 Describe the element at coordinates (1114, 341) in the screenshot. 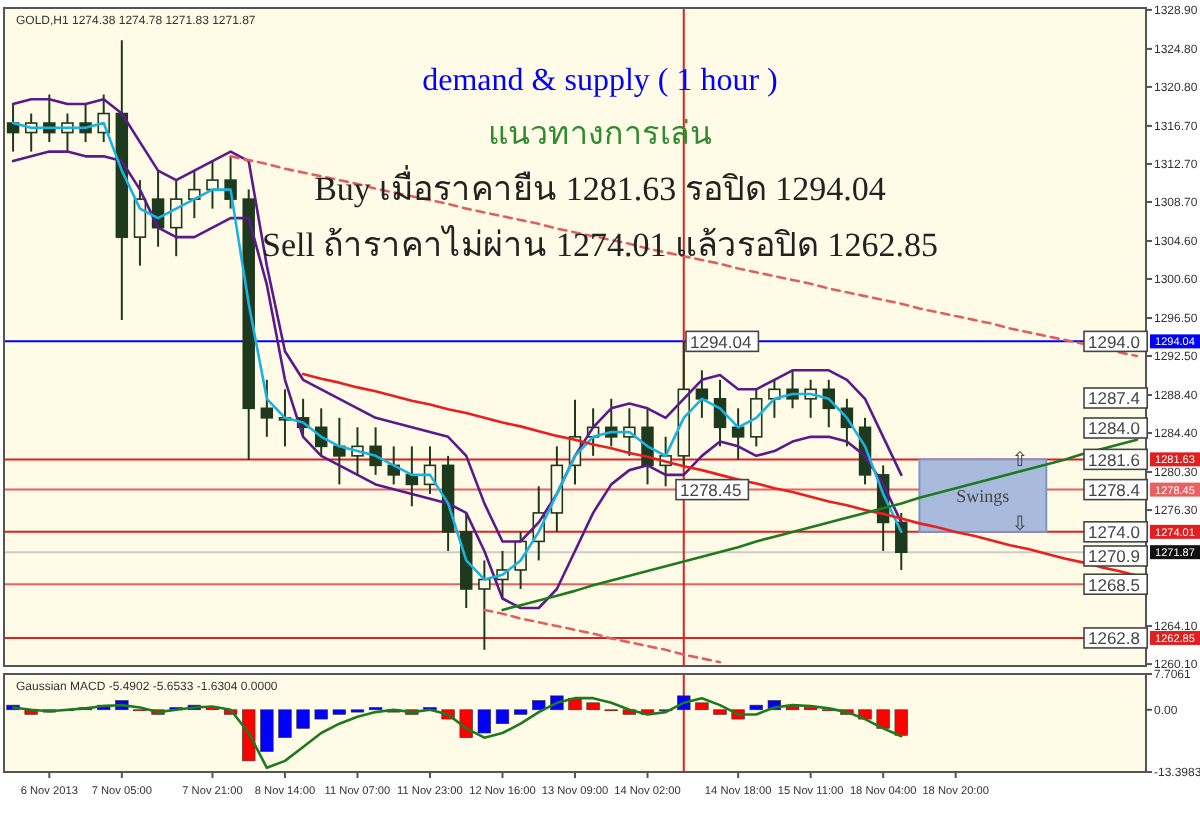

I see `annotation: 1294.0` at that location.